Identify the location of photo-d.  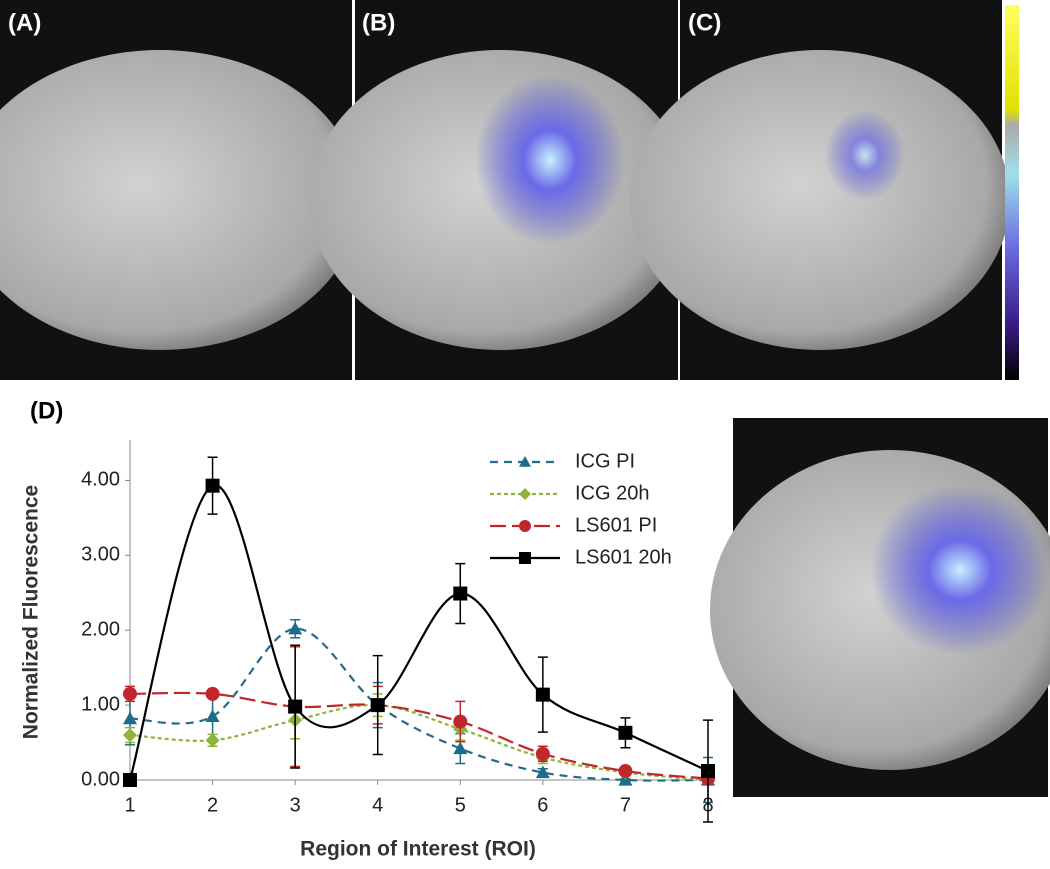
(880, 607).